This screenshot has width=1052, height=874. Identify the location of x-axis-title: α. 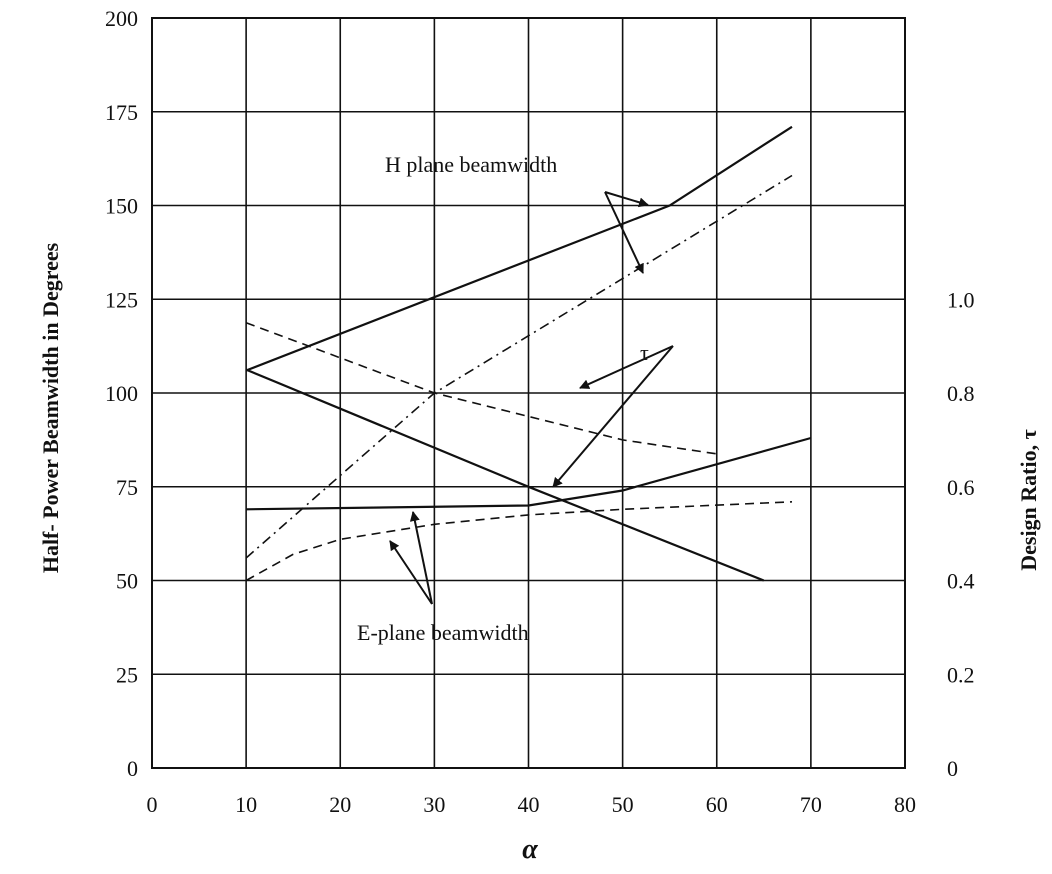
(530, 849).